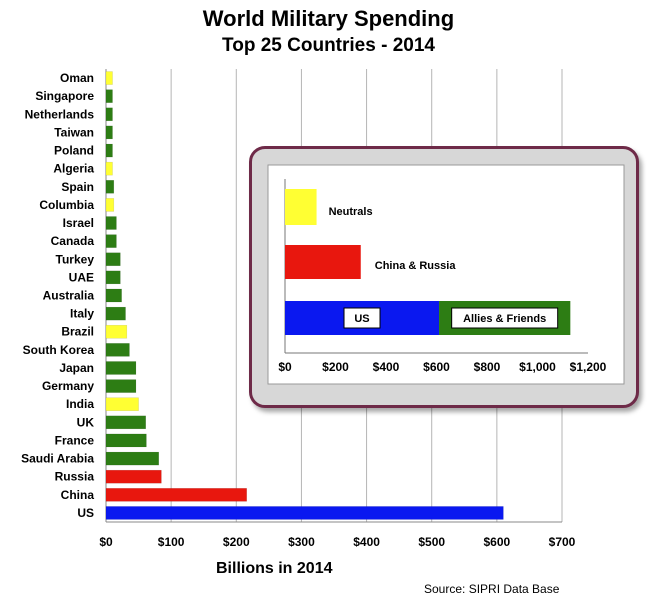  I want to click on bar-algeria, so click(109, 168).